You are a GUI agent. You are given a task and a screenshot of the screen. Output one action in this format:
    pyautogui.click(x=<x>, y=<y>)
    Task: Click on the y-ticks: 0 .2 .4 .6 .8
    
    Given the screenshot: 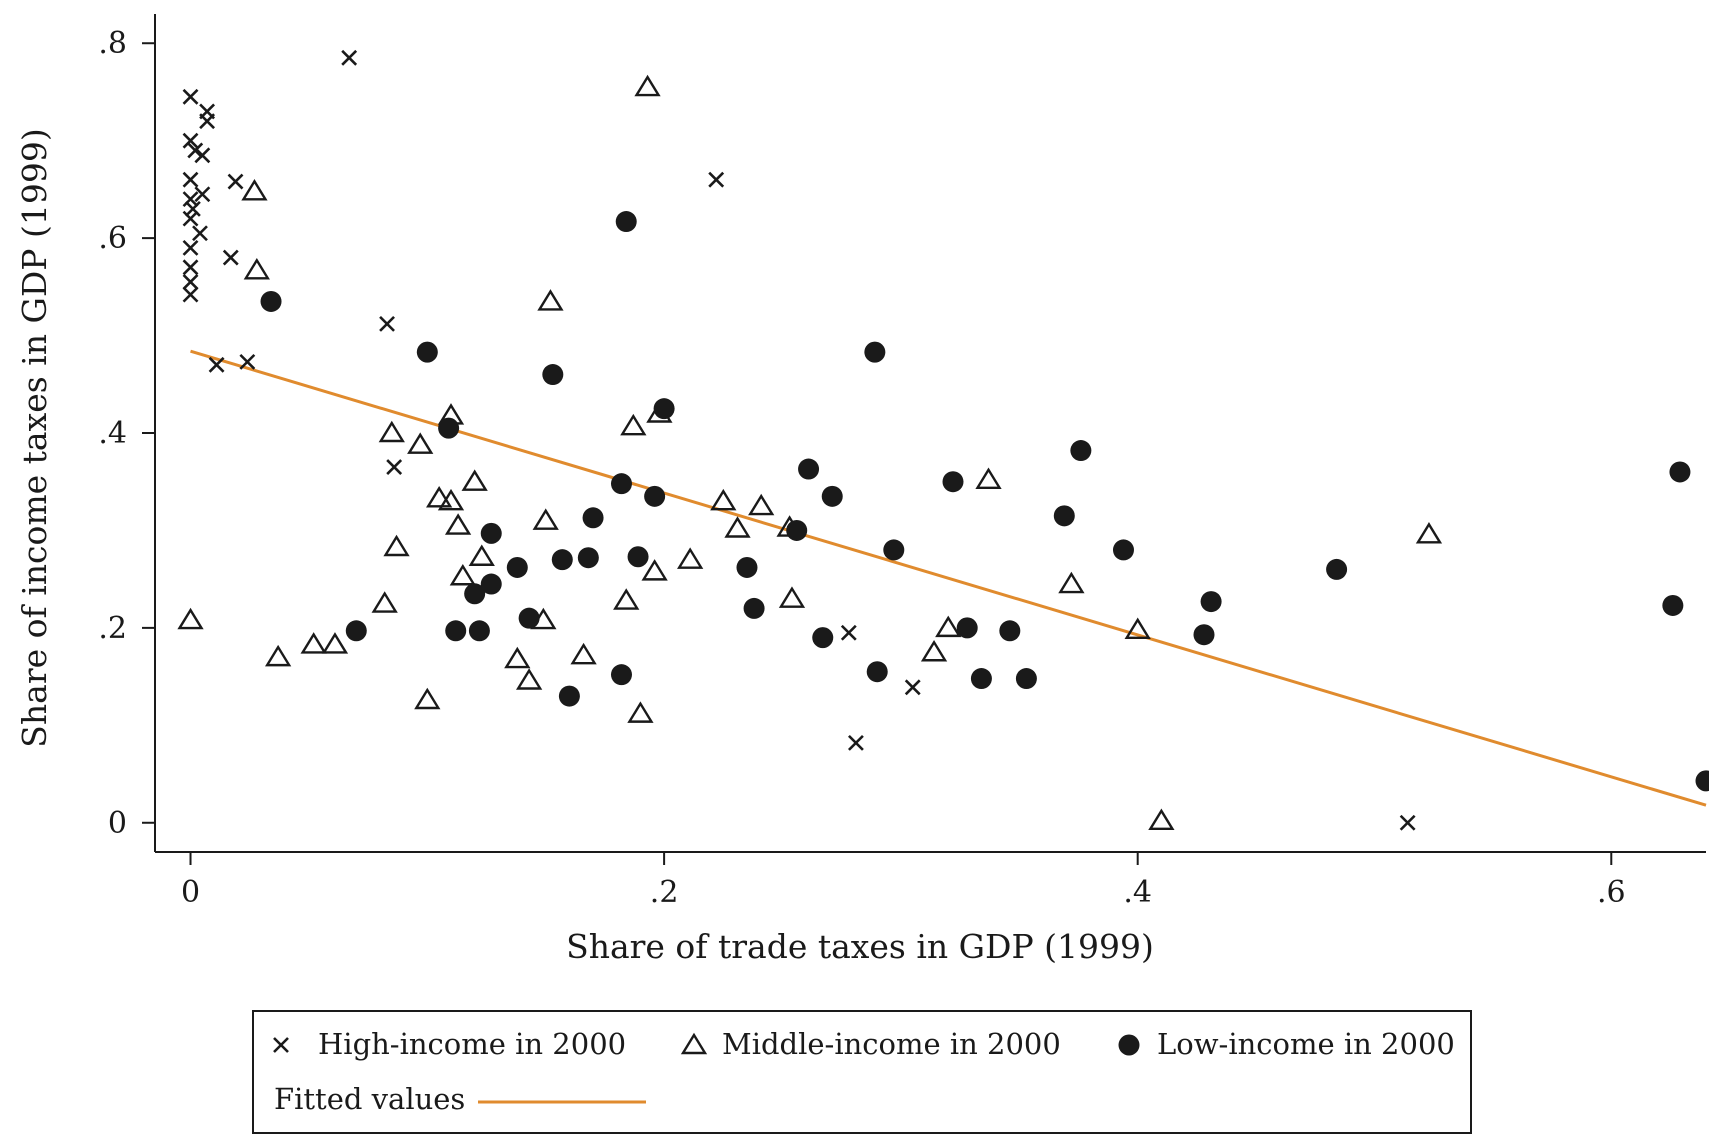 What is the action you would take?
    pyautogui.click(x=126, y=433)
    